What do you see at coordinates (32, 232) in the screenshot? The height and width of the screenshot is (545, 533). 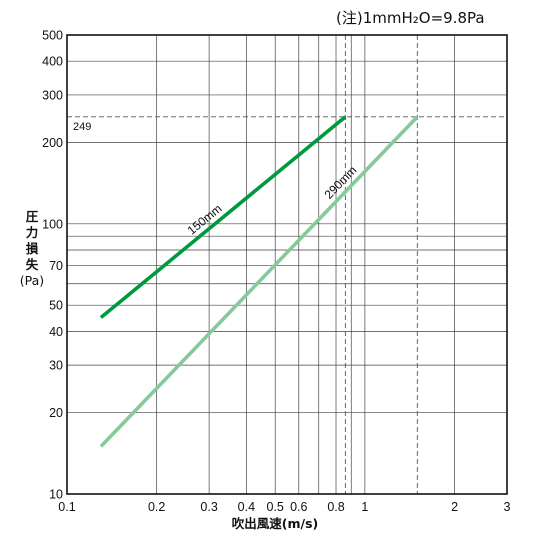 I see `y-axis-title-line: 力` at bounding box center [32, 232].